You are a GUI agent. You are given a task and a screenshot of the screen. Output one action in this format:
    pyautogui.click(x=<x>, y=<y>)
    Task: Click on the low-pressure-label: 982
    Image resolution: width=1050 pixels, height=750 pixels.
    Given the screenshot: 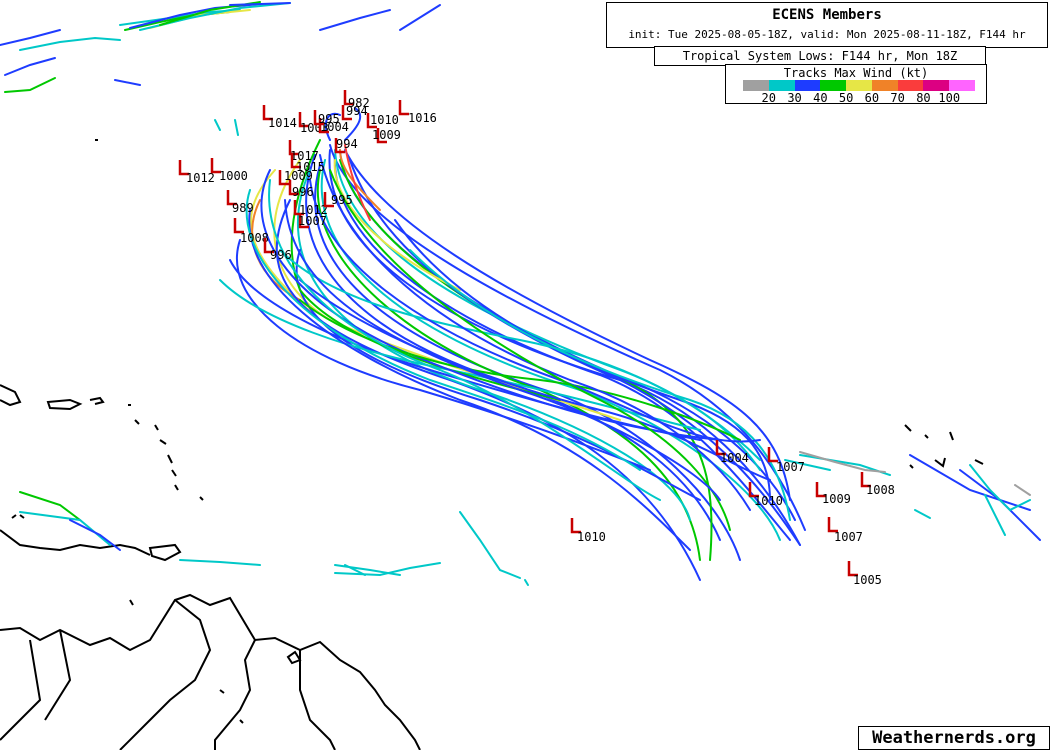 What is the action you would take?
    pyautogui.click(x=359, y=103)
    